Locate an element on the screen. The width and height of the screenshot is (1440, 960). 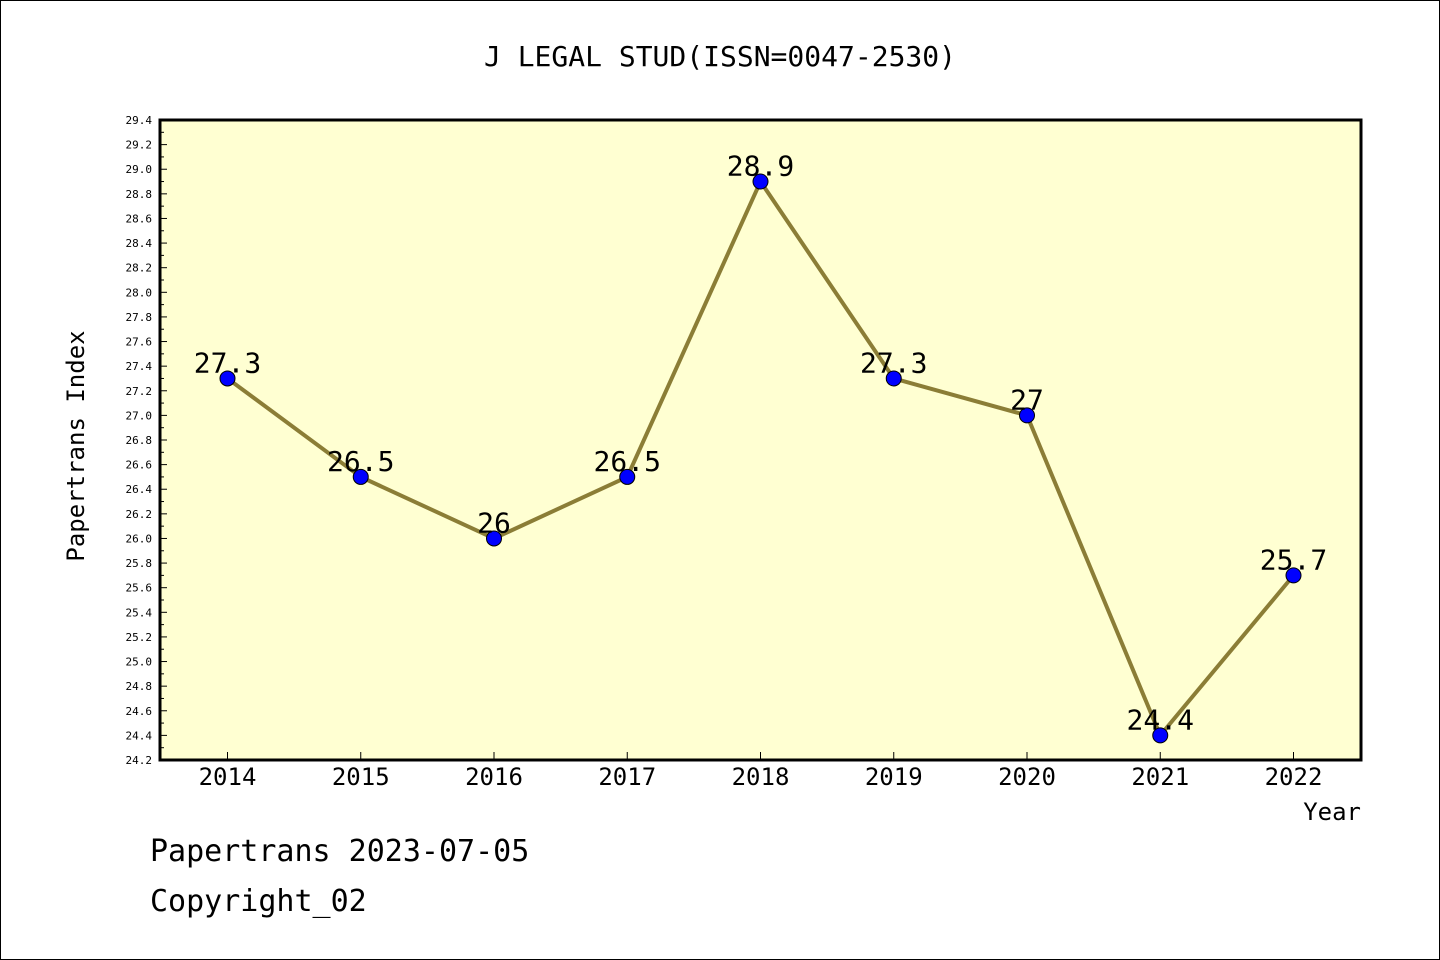
chart-title: J LEGAL STUD(ISSN=0047-2530) is located at coordinates (720, 56).